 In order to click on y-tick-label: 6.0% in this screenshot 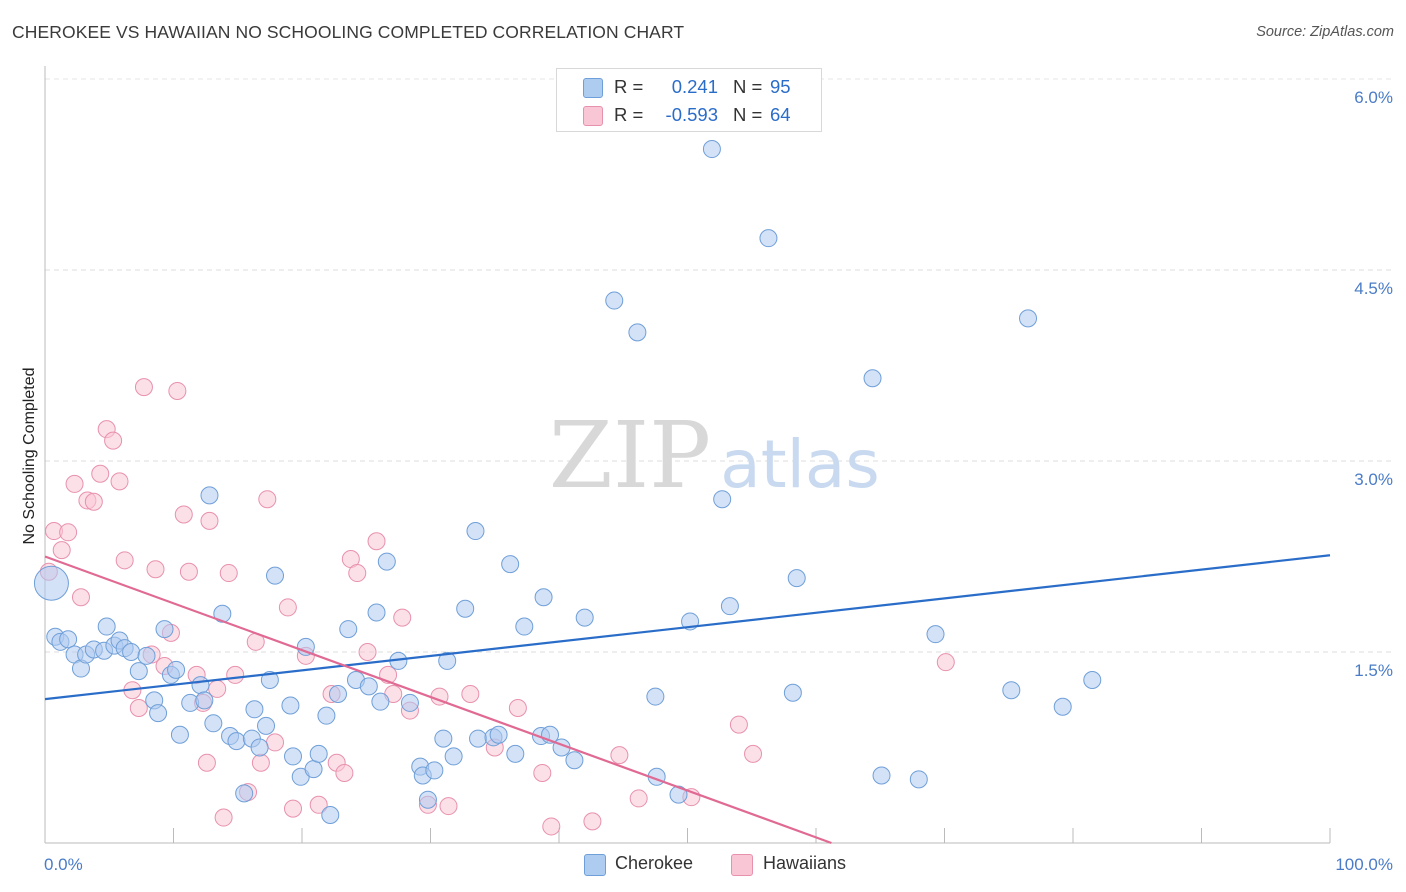, I will do `click(1373, 97)`.